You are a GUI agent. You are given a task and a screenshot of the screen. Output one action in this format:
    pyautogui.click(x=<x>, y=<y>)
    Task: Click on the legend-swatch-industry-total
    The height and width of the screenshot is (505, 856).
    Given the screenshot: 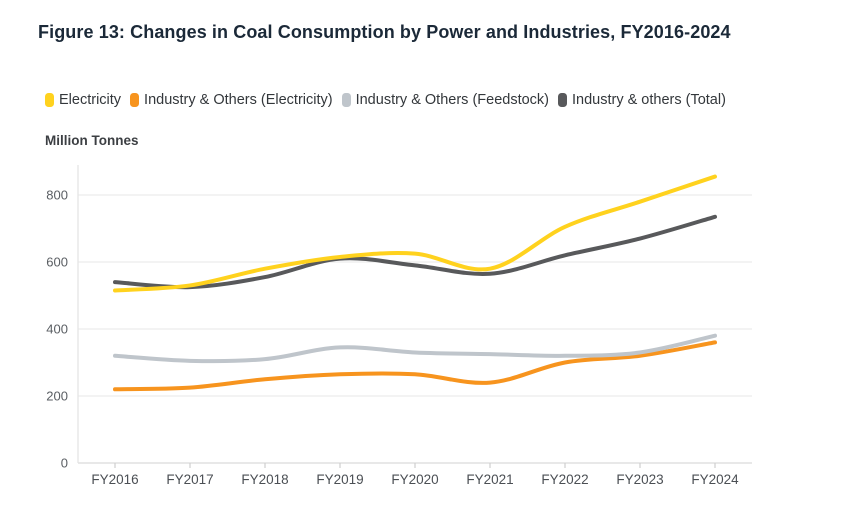 What is the action you would take?
    pyautogui.click(x=562, y=100)
    